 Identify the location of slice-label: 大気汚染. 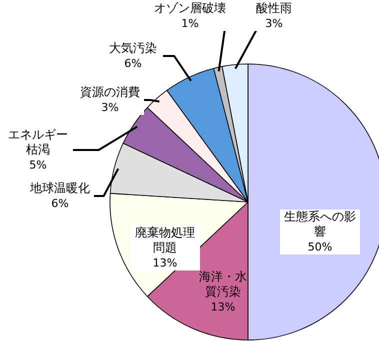
(133, 48).